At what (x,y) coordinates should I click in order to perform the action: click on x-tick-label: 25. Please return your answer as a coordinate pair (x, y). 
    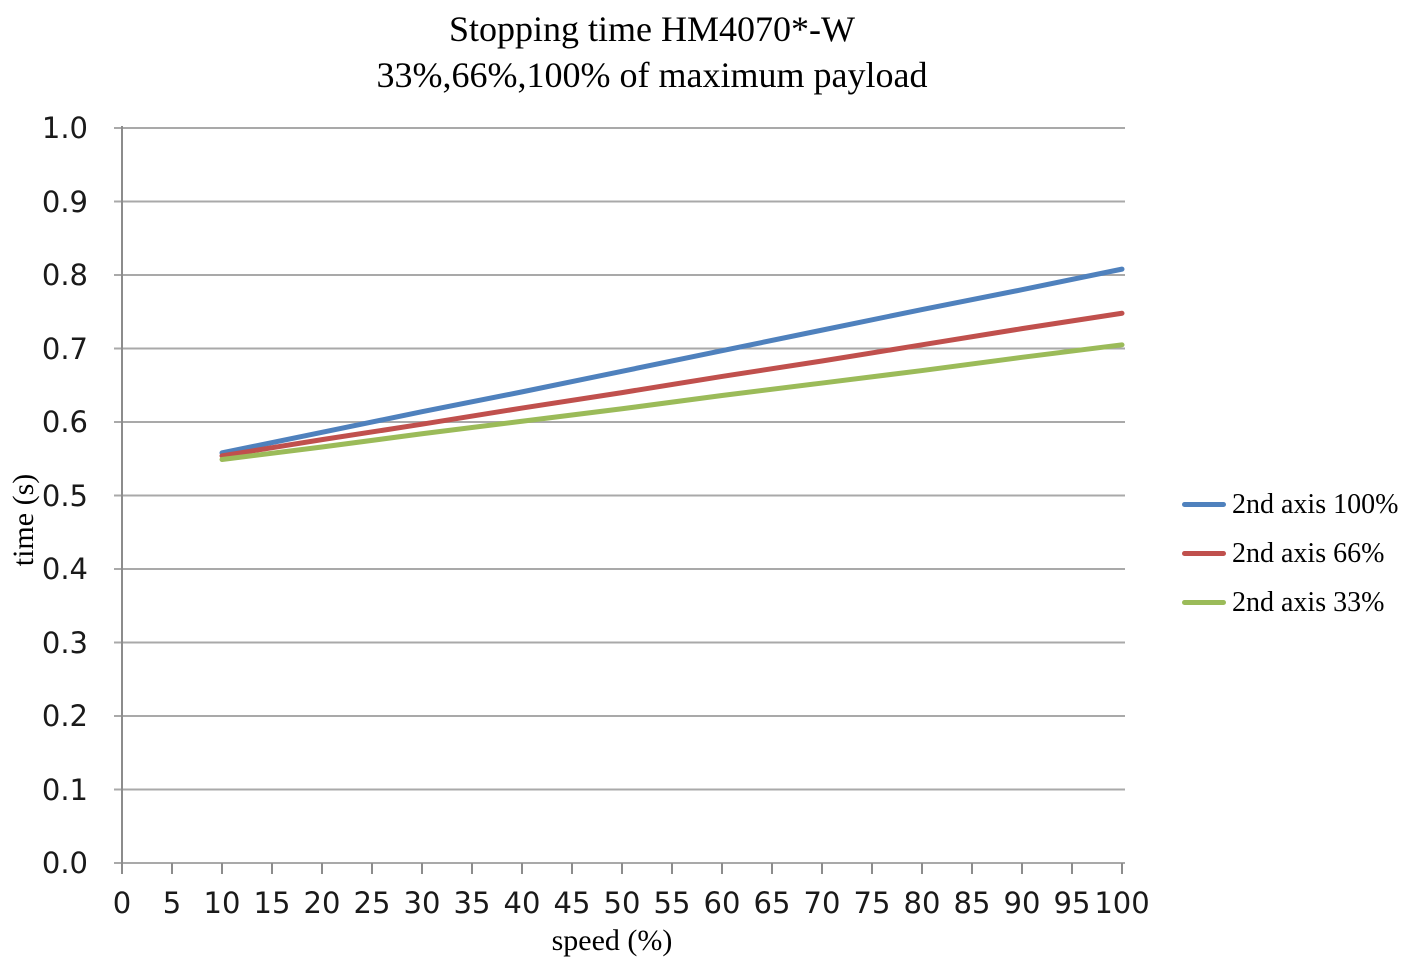
    Looking at the image, I should click on (372, 903).